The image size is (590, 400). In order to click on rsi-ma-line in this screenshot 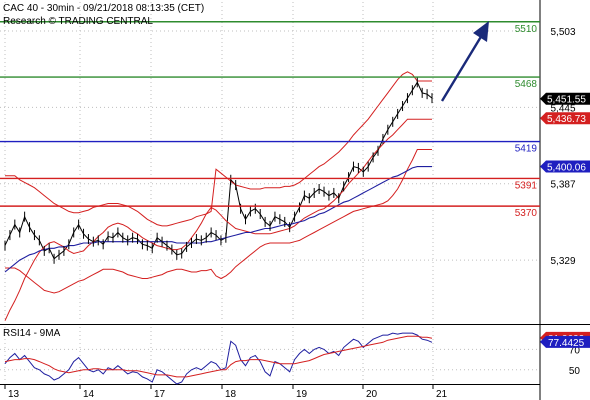, I will do `click(218, 356)`.